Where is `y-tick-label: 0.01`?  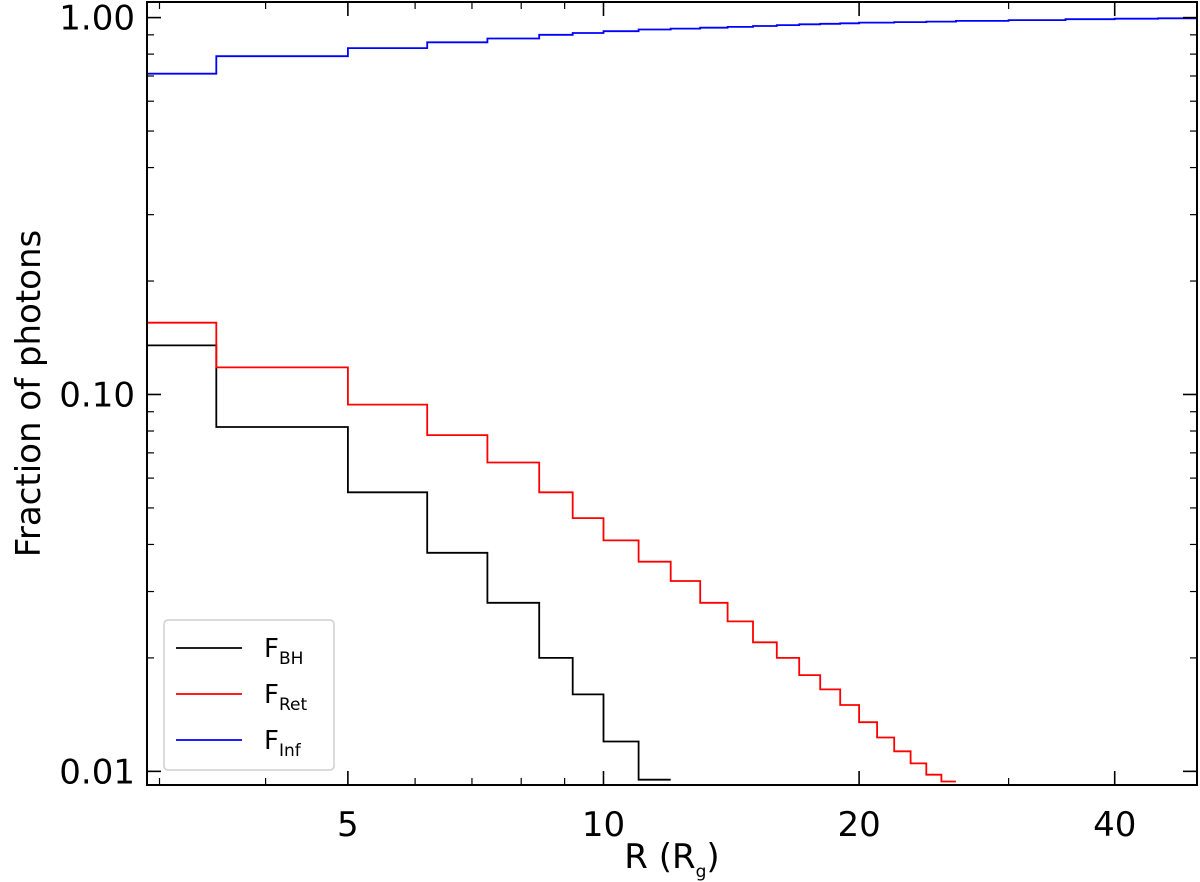 y-tick-label: 0.01 is located at coordinates (97, 772).